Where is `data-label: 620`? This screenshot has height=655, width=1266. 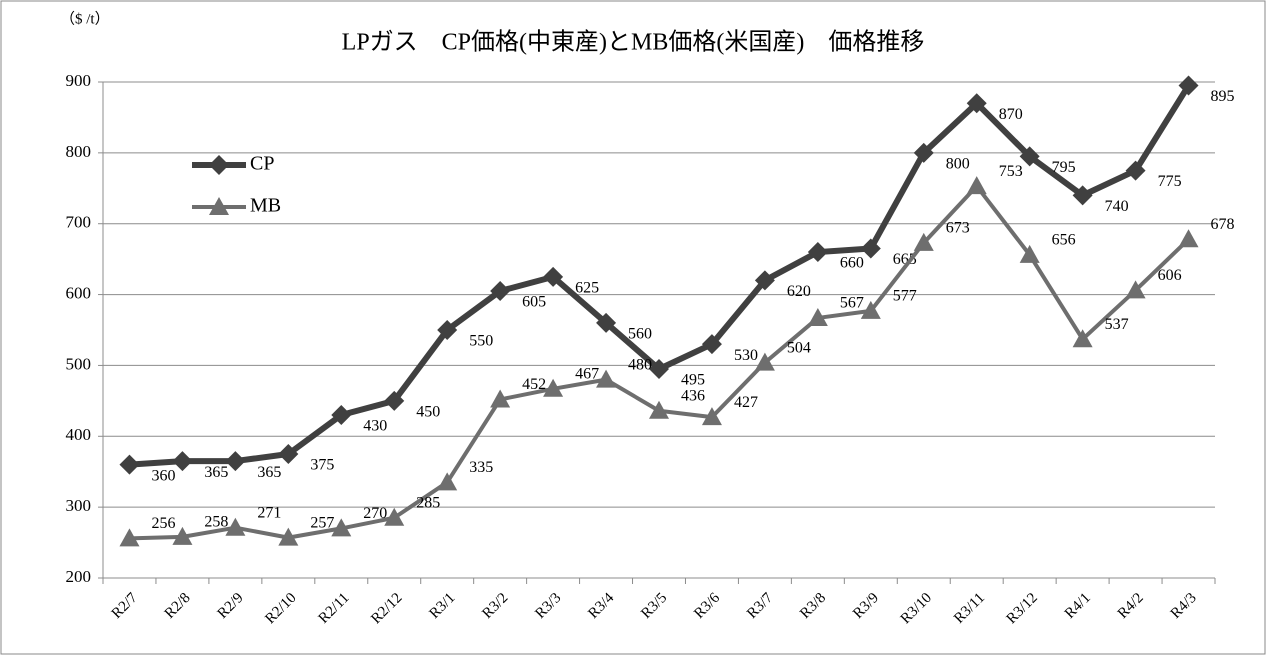
data-label: 620 is located at coordinates (799, 291).